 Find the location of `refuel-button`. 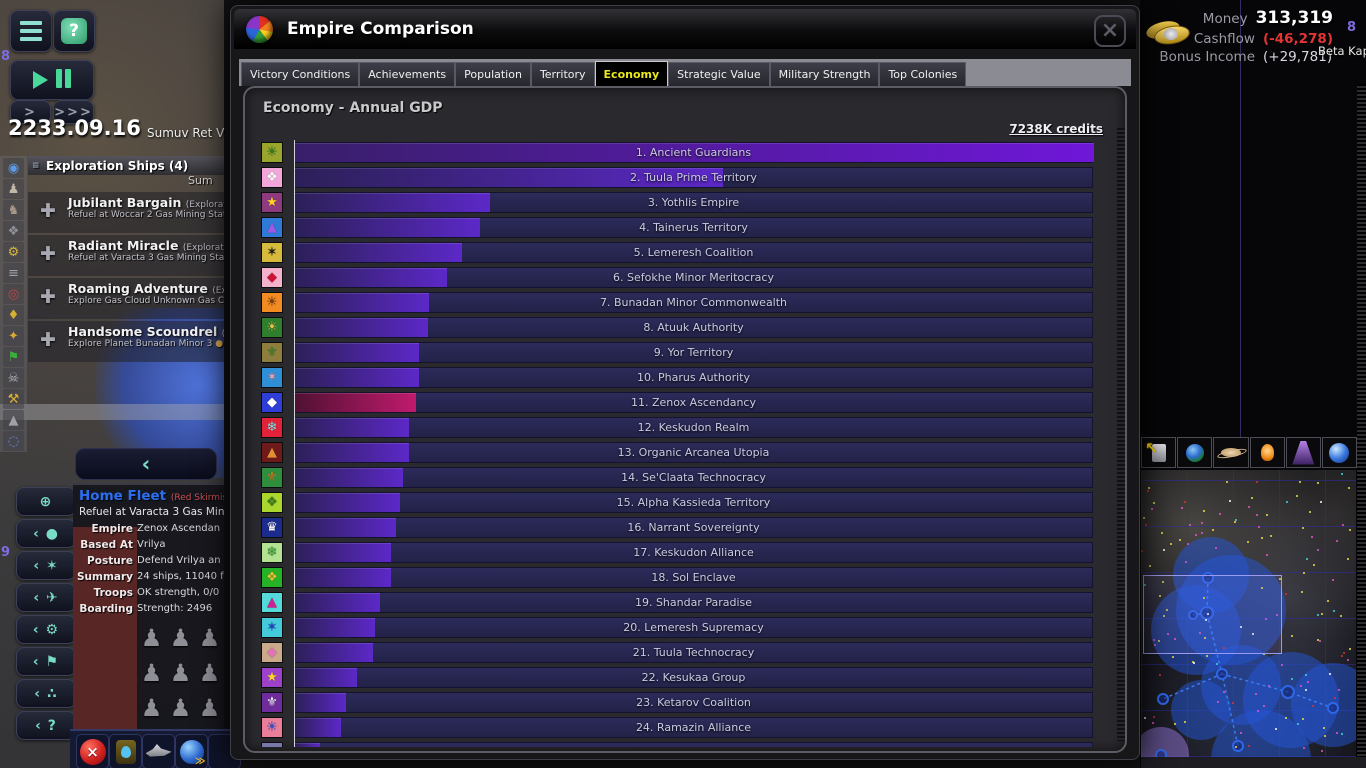

refuel-button is located at coordinates (125, 751).